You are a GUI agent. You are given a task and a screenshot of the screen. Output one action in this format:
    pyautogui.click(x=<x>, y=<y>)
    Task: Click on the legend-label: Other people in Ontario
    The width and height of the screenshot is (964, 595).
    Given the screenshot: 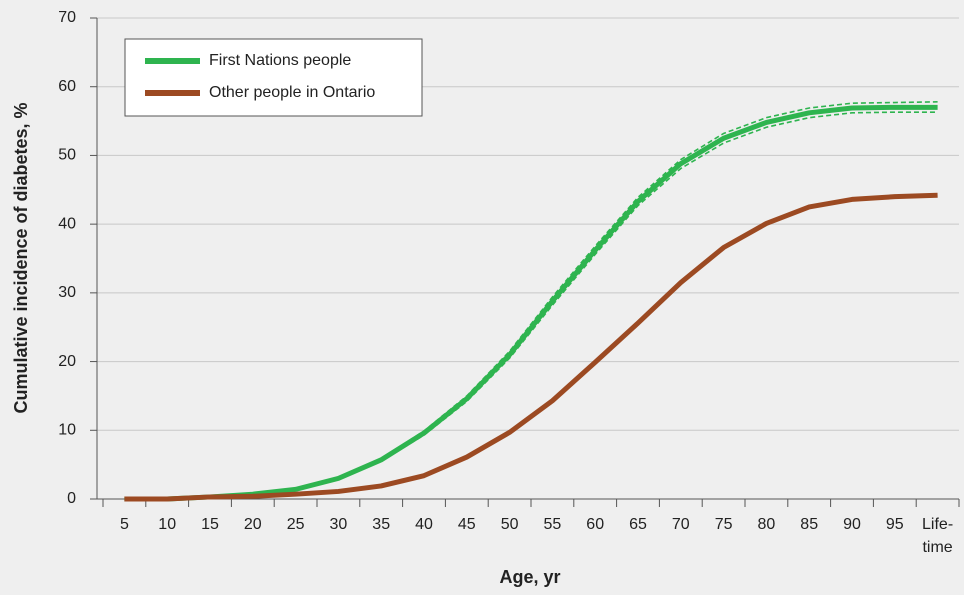 What is the action you would take?
    pyautogui.click(x=292, y=92)
    